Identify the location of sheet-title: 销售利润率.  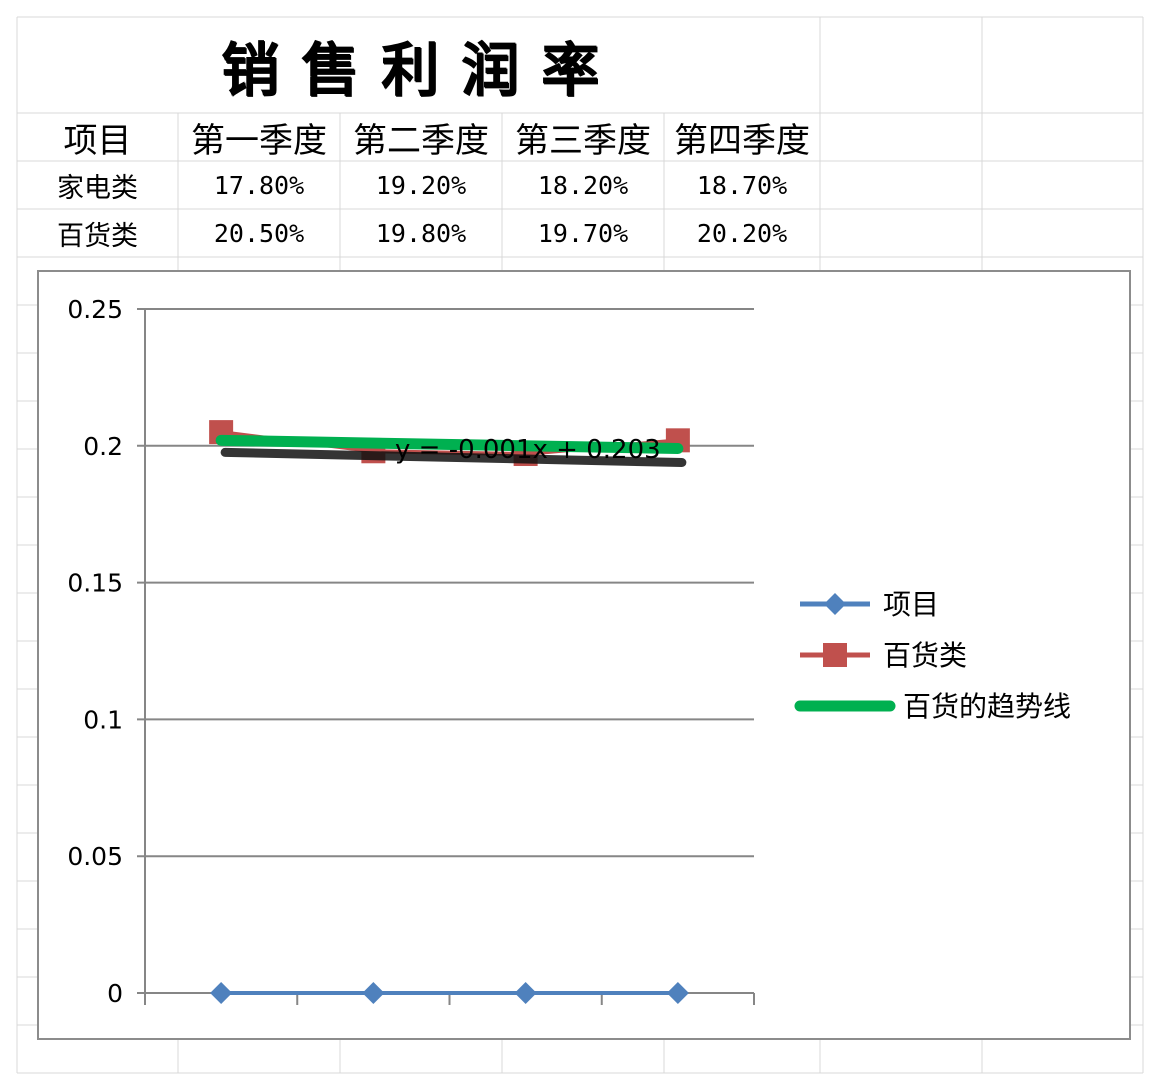
(420, 70).